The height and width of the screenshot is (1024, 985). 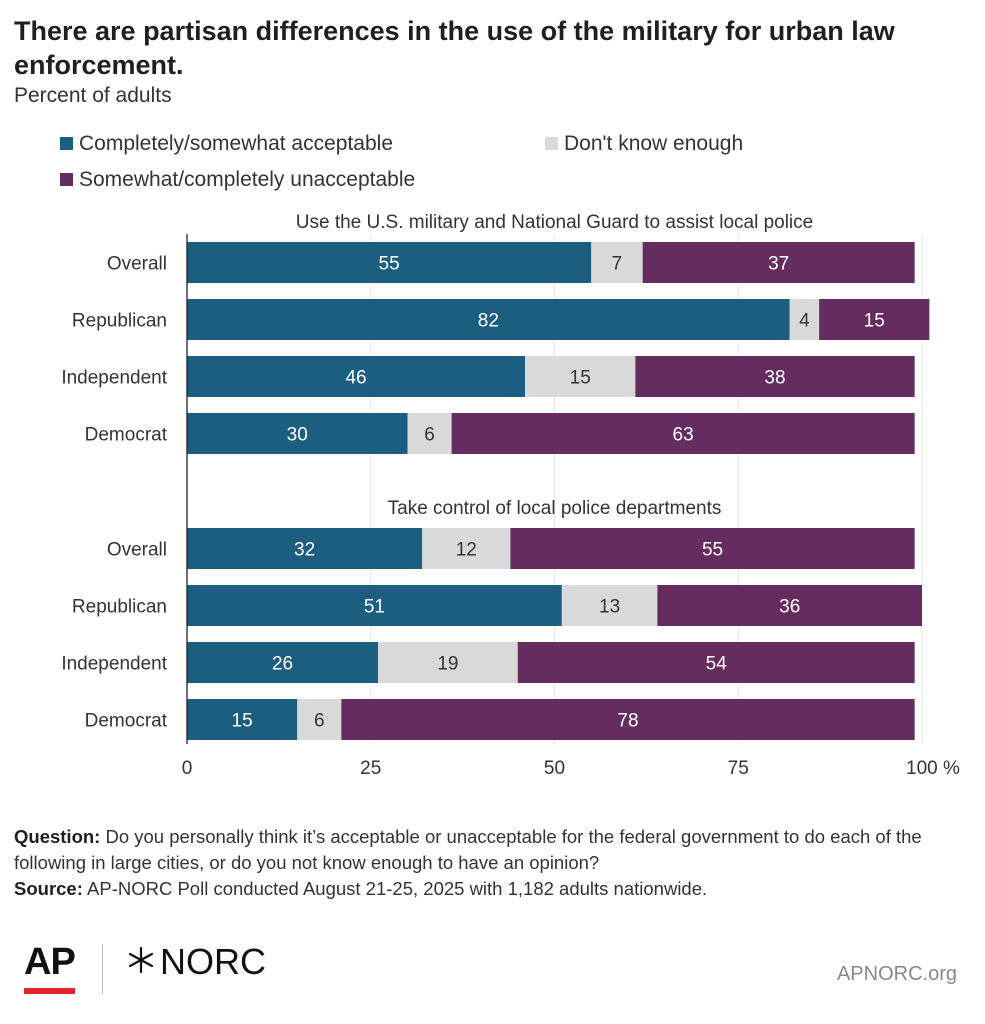 I want to click on legend-item-unacceptable: Somewhat/completely unacceptable, so click(x=237, y=180).